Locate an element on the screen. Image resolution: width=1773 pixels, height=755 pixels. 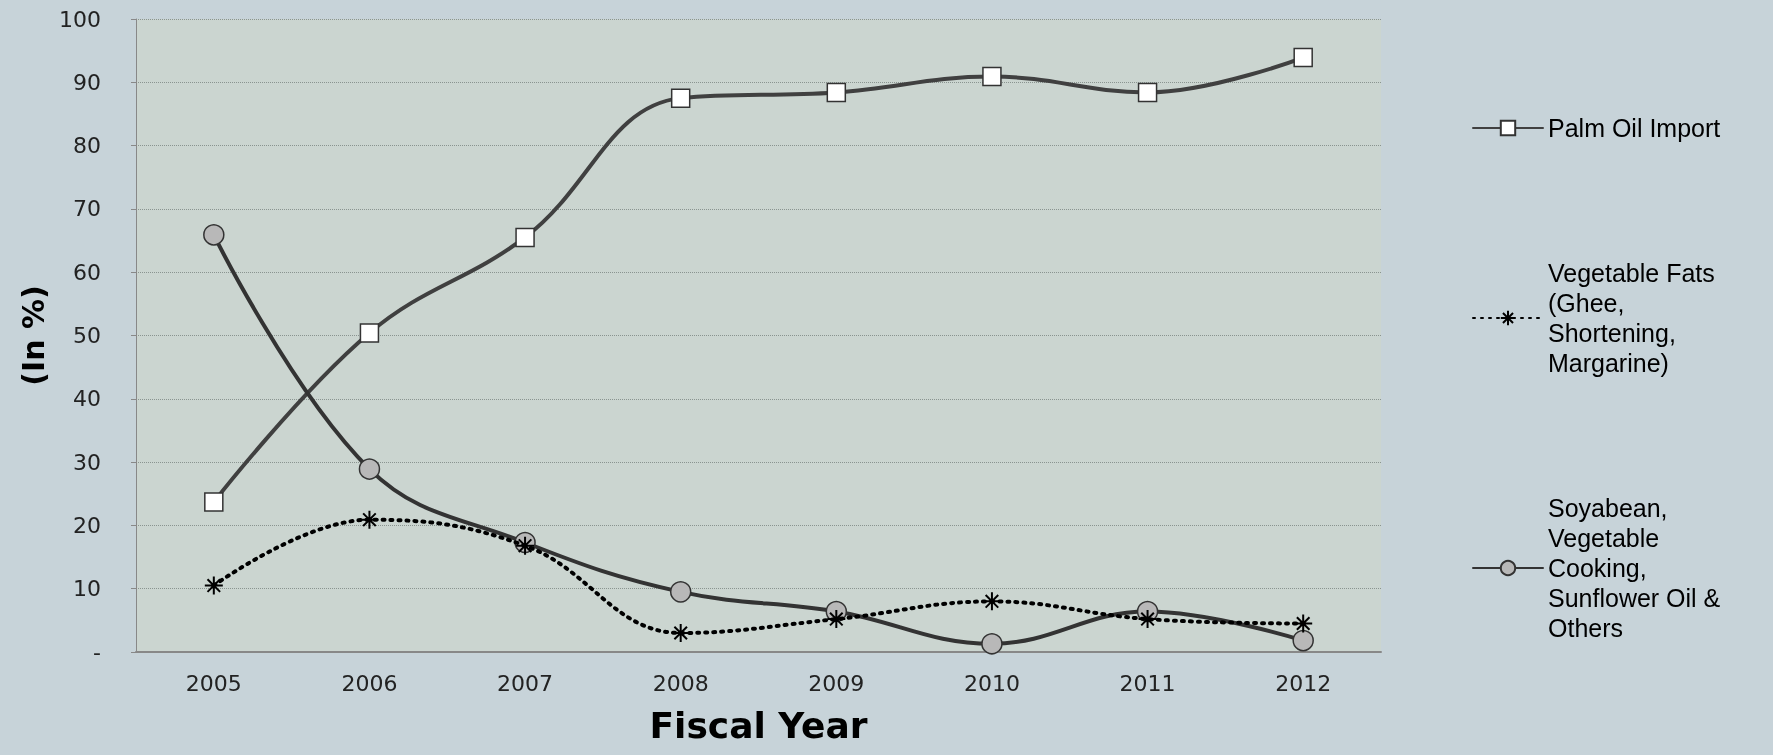
y-axis-title: (In %) is located at coordinates (33, 335).